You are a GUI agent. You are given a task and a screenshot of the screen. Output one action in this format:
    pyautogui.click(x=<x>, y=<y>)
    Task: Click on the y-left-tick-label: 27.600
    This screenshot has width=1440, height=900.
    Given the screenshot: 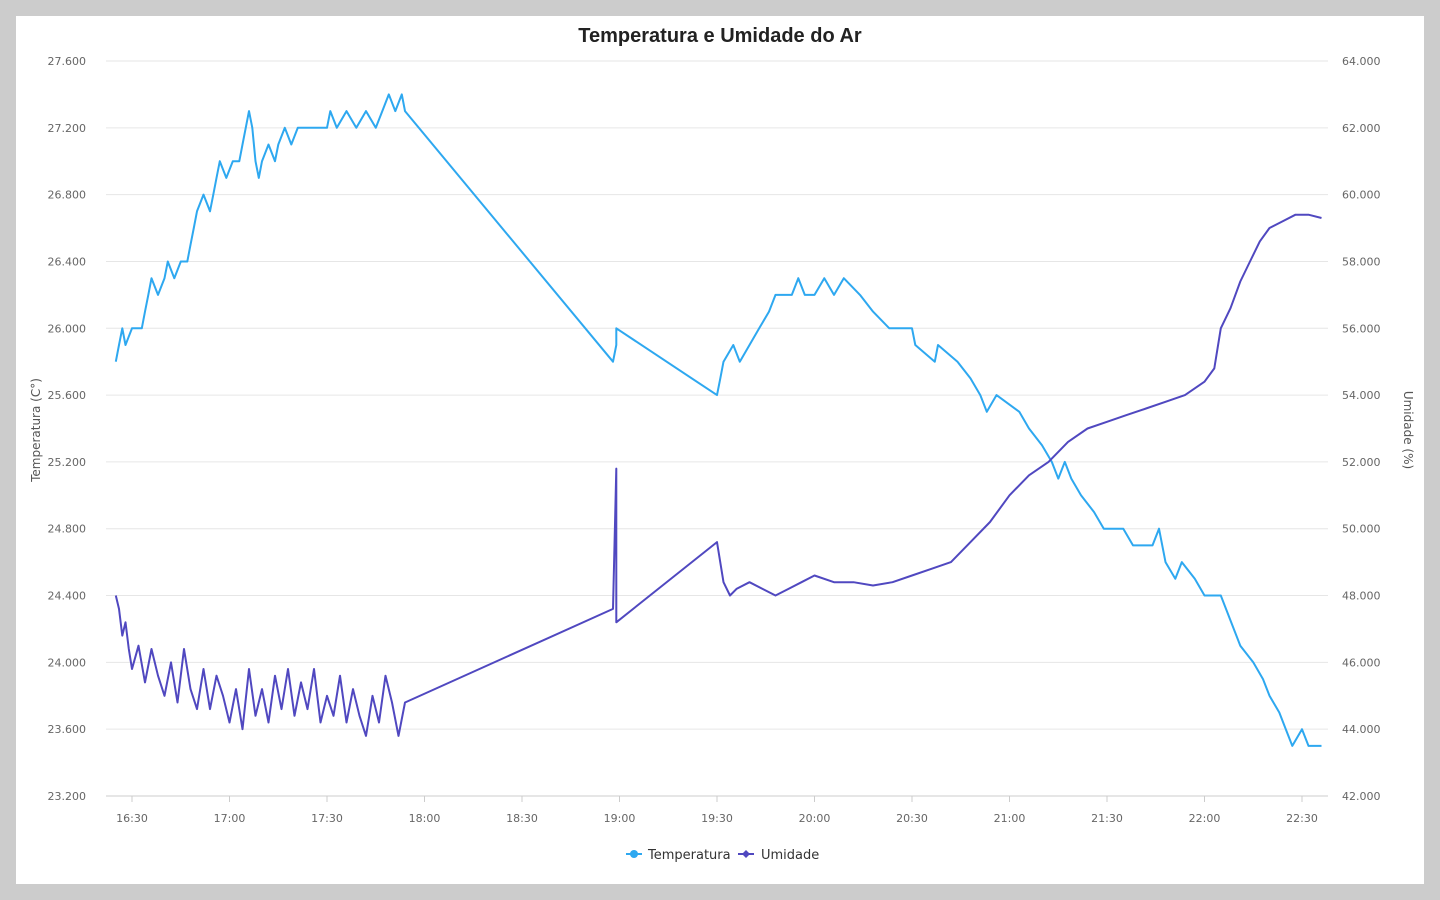 What is the action you would take?
    pyautogui.click(x=67, y=61)
    